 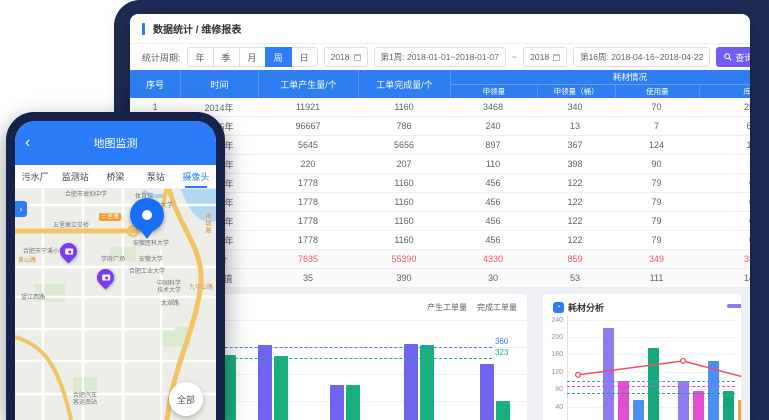 I want to click on tab-污水厂: 污水厂, so click(x=35, y=177).